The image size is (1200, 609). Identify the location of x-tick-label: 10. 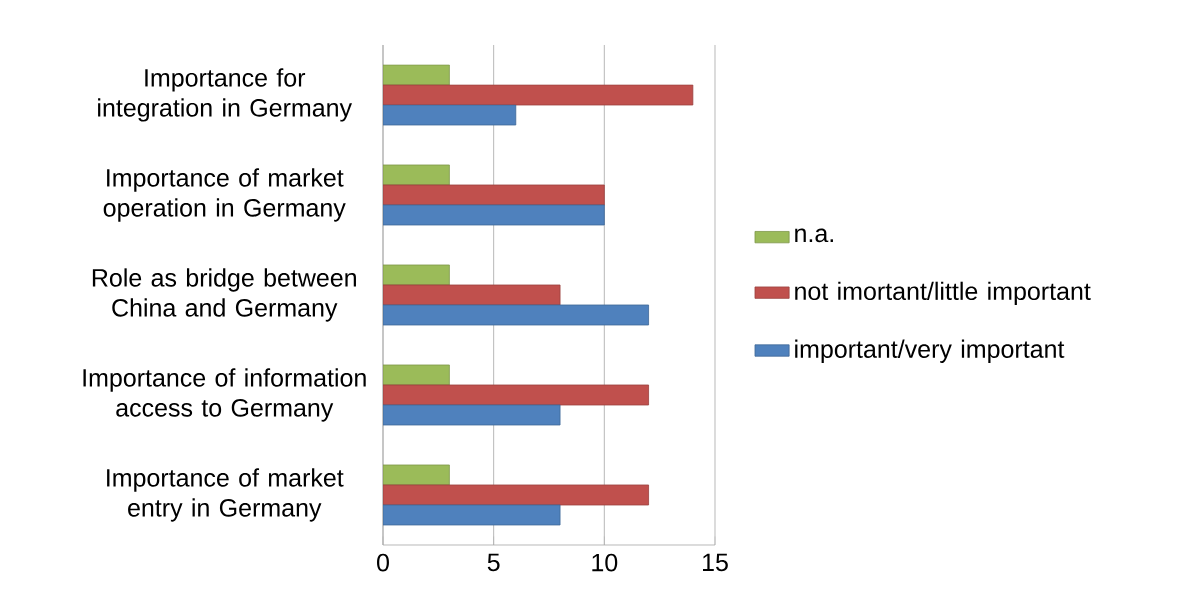
(605, 562).